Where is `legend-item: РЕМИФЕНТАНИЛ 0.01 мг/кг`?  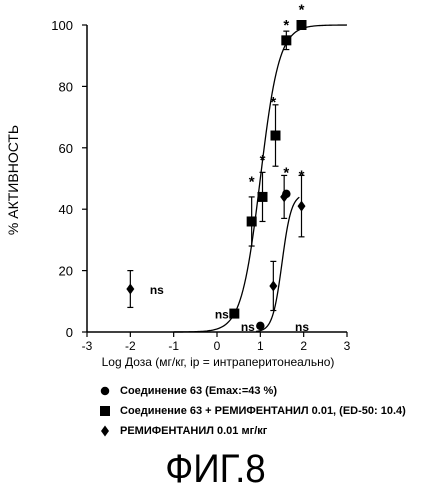 legend-item: РЕМИФЕНТАНИЛ 0.01 мг/кг is located at coordinates (181, 431).